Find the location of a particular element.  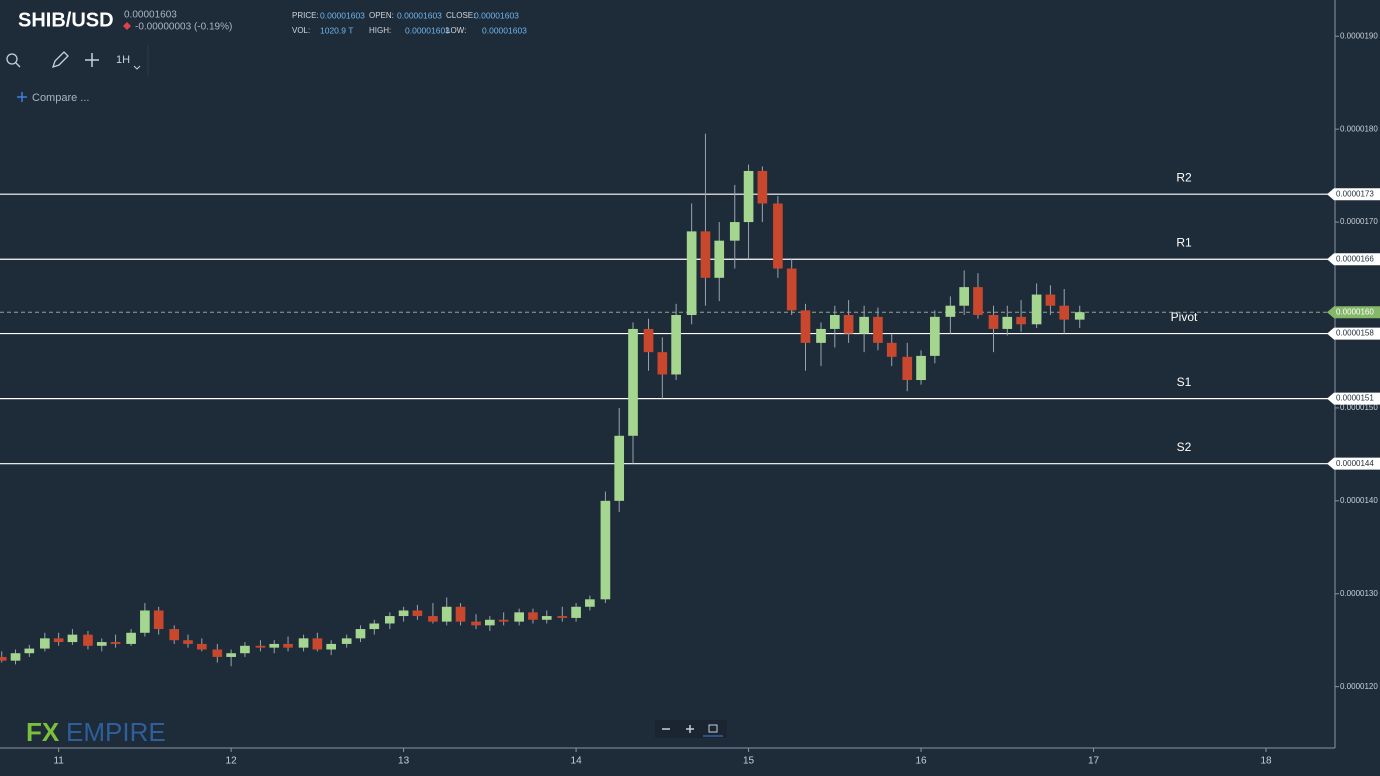

level-tag-label: 0.0000158 is located at coordinates (1355, 333).